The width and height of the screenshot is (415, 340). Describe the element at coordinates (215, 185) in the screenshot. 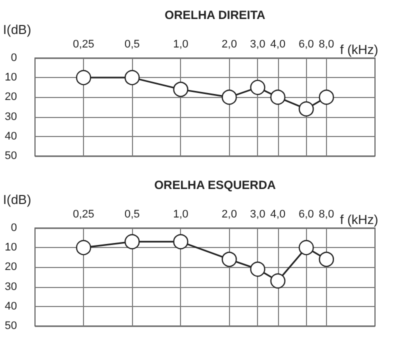

I see `chart-title: ORELHA ESQUERDA` at that location.